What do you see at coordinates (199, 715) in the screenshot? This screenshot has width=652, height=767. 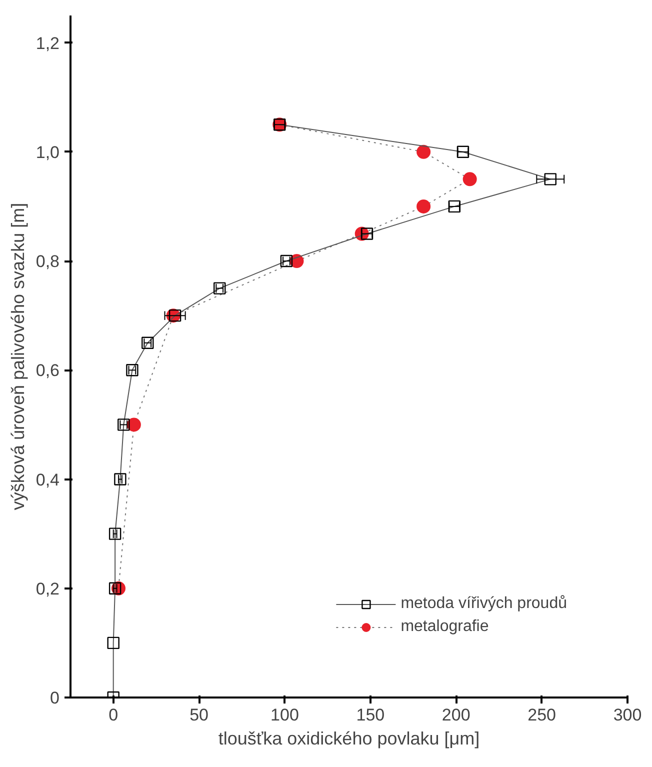 I see `x-tick-label: 50` at bounding box center [199, 715].